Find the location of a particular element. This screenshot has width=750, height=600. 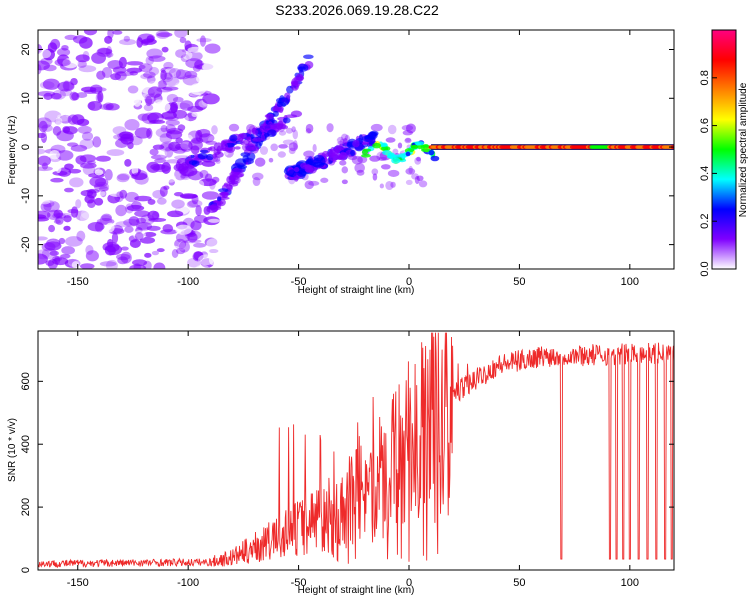

colorbar-gradient is located at coordinates (724, 149).